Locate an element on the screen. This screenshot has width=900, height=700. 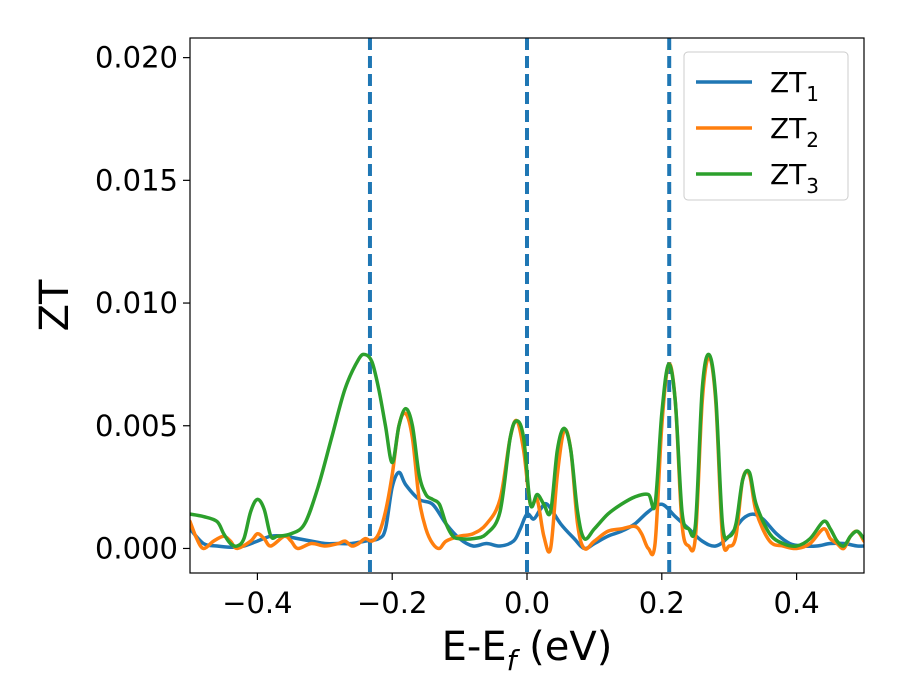
y-tick-label-2: 0.010 is located at coordinates (136, 303).